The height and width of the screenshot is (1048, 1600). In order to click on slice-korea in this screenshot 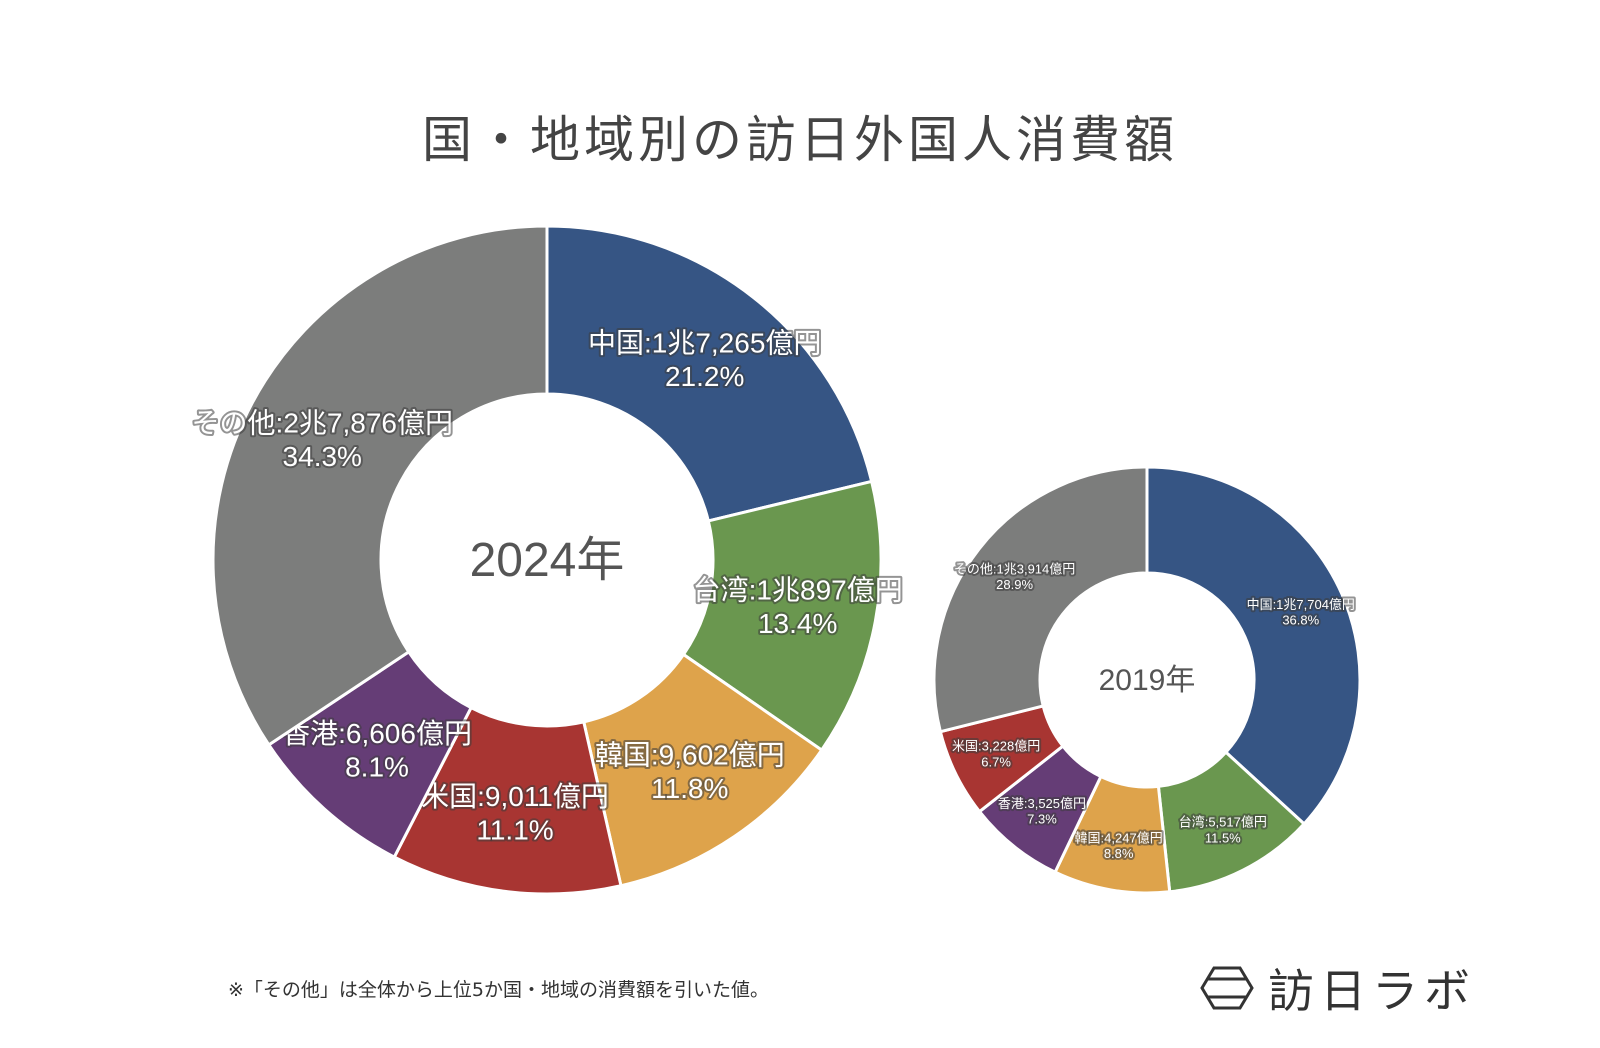, I will do `click(702, 770)`.